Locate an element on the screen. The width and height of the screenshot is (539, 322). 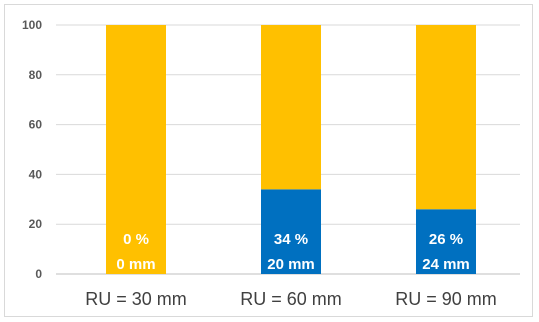
y-tick-label: 100 is located at coordinates (32, 25).